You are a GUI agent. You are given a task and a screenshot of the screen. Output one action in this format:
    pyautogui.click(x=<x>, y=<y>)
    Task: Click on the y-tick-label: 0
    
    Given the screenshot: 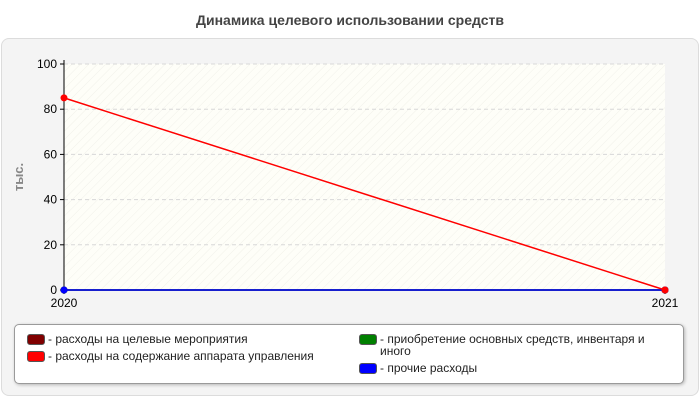 What is the action you would take?
    pyautogui.click(x=53, y=290)
    